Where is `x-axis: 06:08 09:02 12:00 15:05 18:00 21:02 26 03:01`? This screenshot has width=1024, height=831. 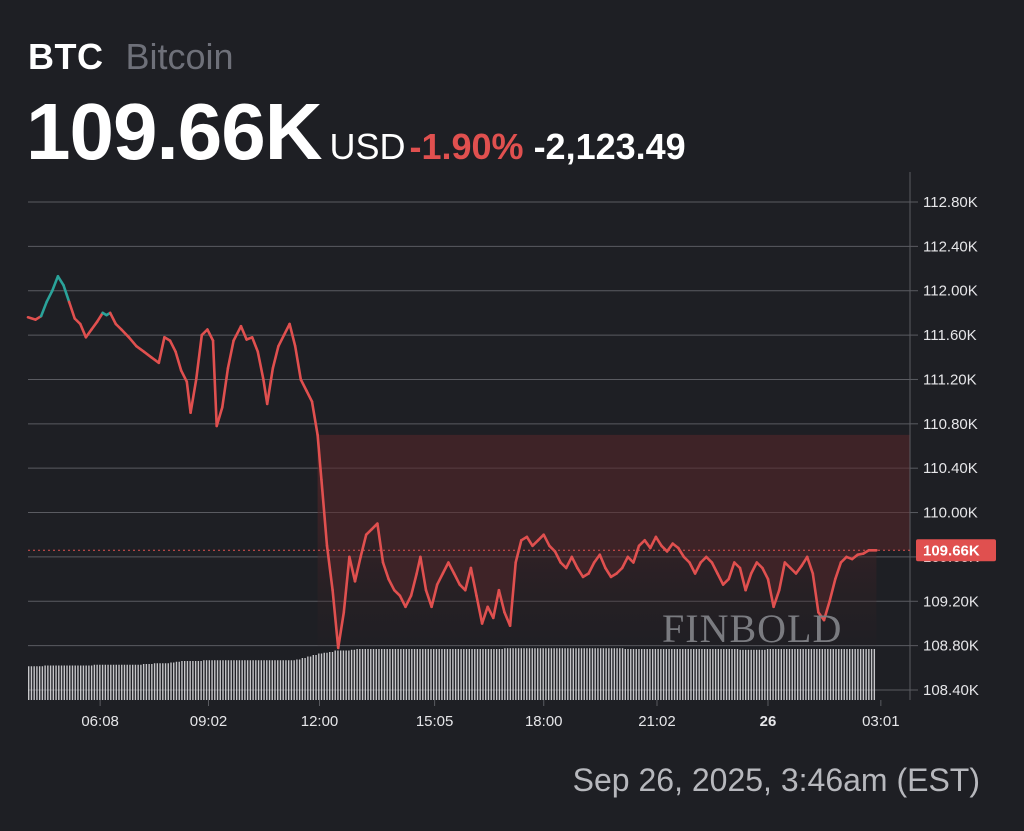
x-axis: 06:08 09:02 12:00 15:05 18:00 21:02 26 03:01 is located at coordinates (490, 715).